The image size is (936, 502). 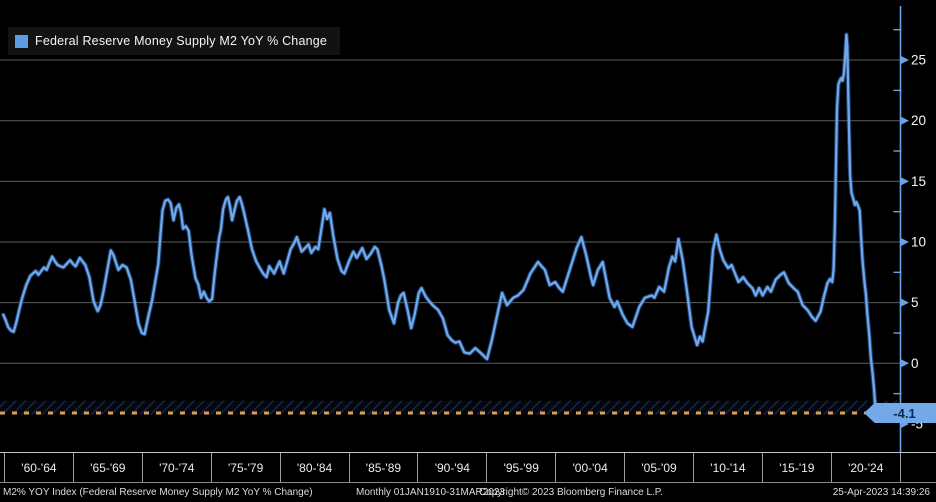 I want to click on y-tick-label: 10, so click(x=918, y=242).